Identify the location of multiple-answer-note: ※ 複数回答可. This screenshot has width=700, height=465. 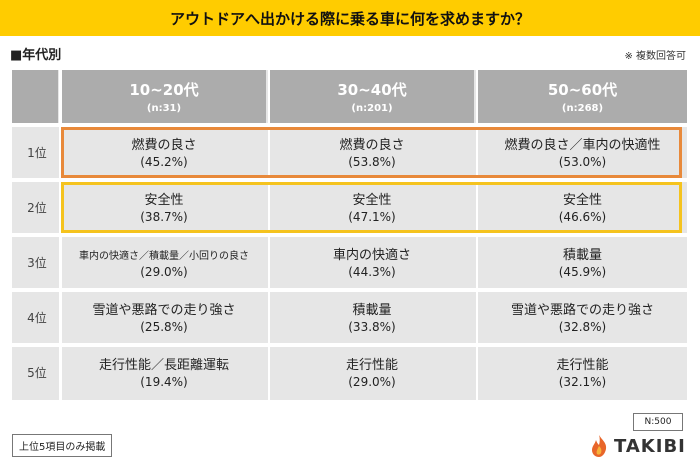
(655, 56).